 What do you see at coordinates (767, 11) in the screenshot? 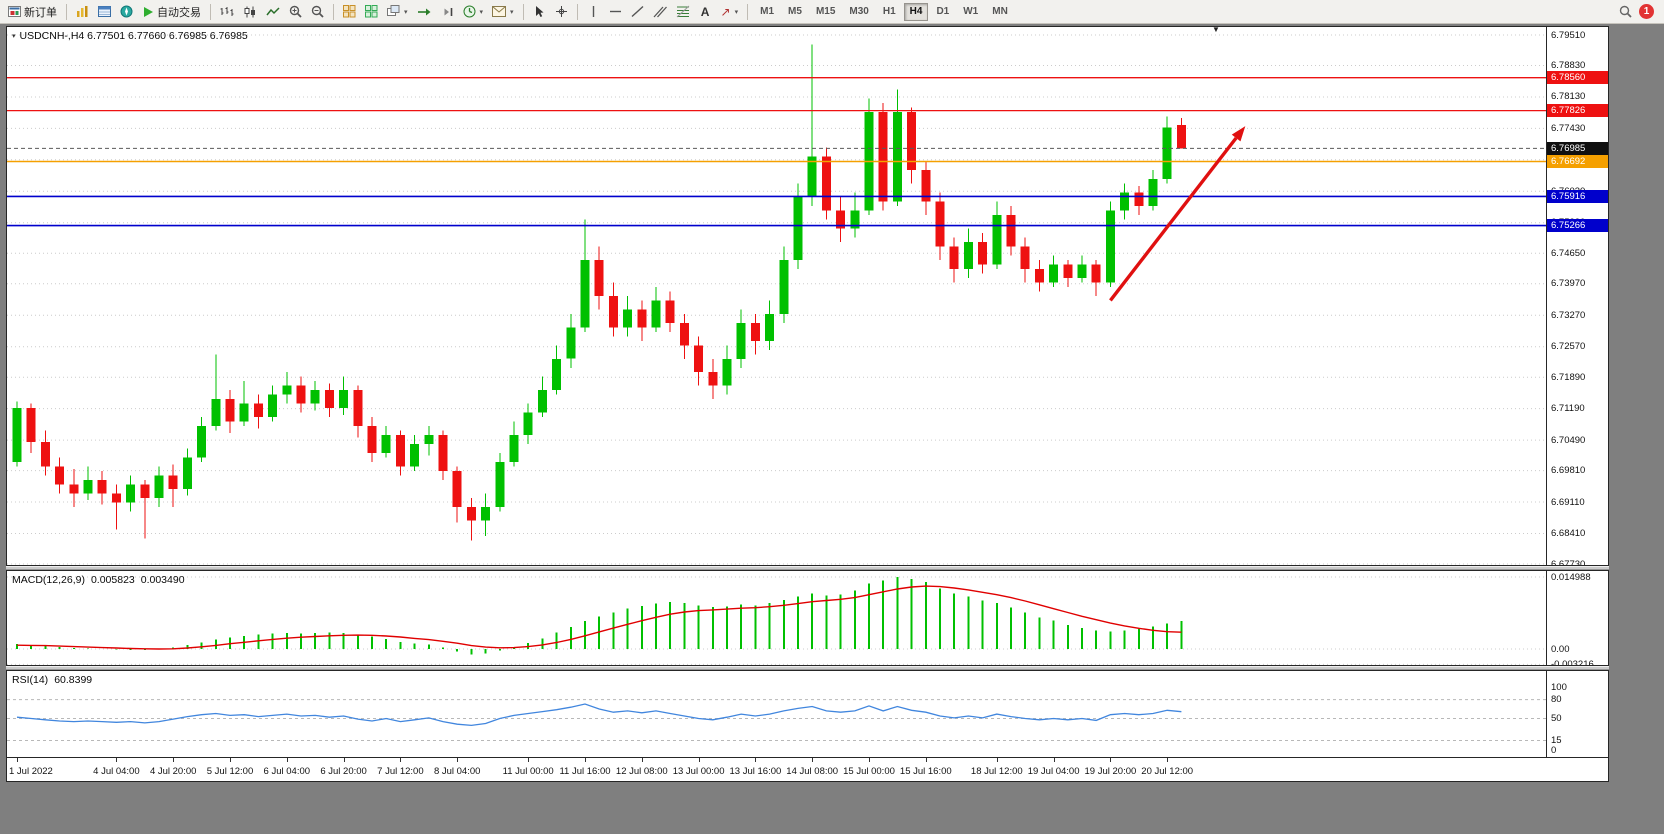
I see `timeframe-button-m1: M1` at bounding box center [767, 11].